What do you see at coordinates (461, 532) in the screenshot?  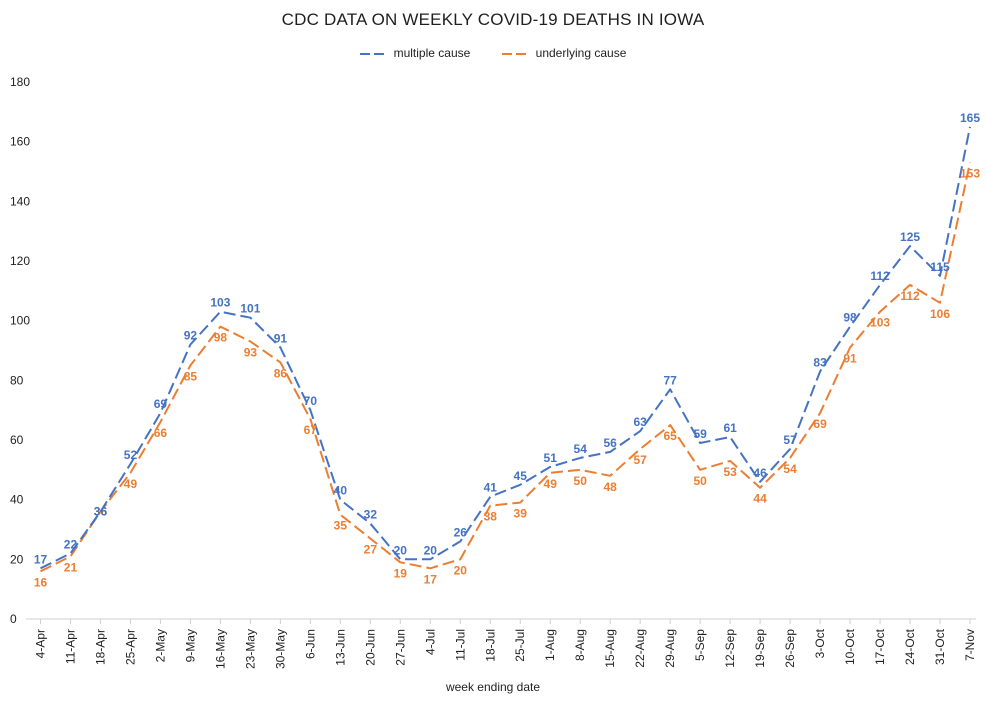 I see `data-label-multiple-cause: 26` at bounding box center [461, 532].